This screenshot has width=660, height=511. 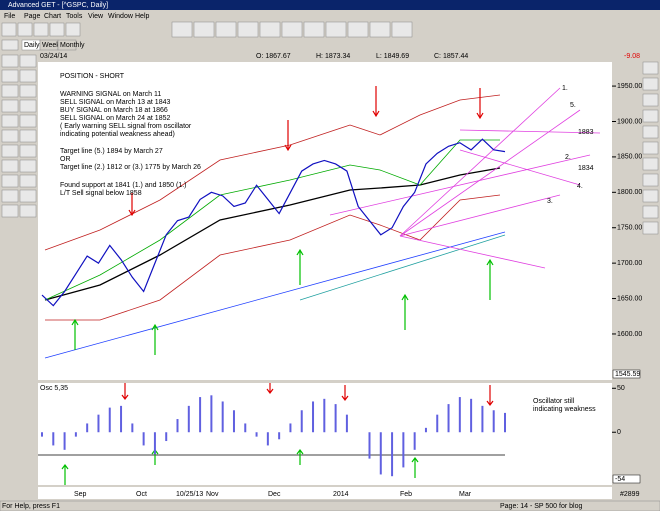 What do you see at coordinates (550, 201) in the screenshot?
I see `chart-label: 3.` at bounding box center [550, 201].